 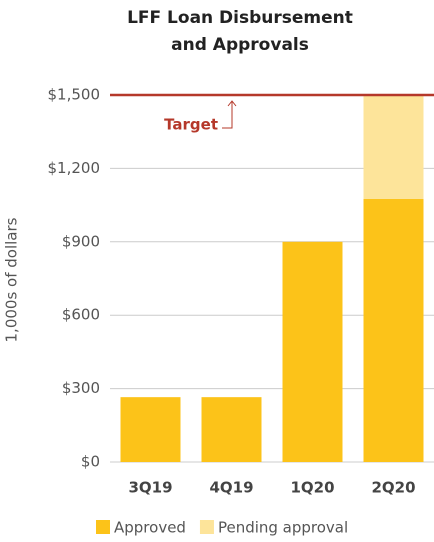 I want to click on x-tick-label: 1Q20, so click(x=312, y=488).